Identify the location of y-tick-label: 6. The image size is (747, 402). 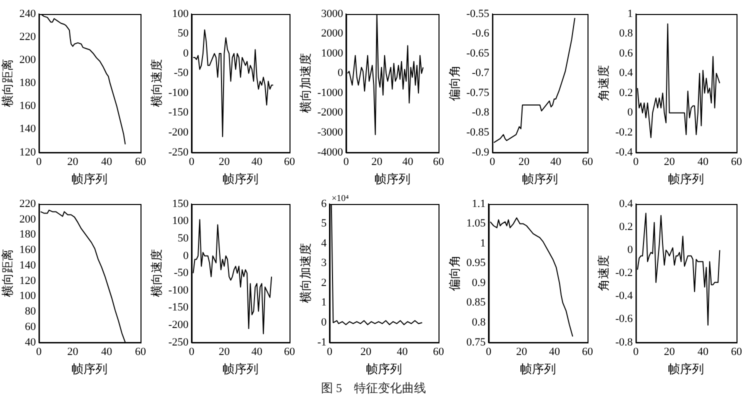
(324, 204).